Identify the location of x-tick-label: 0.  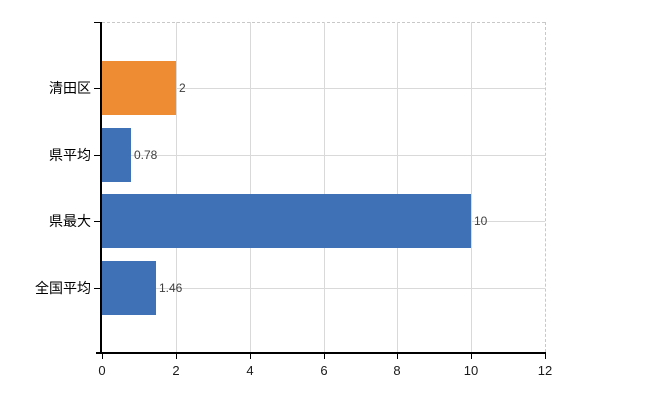
(102, 370).